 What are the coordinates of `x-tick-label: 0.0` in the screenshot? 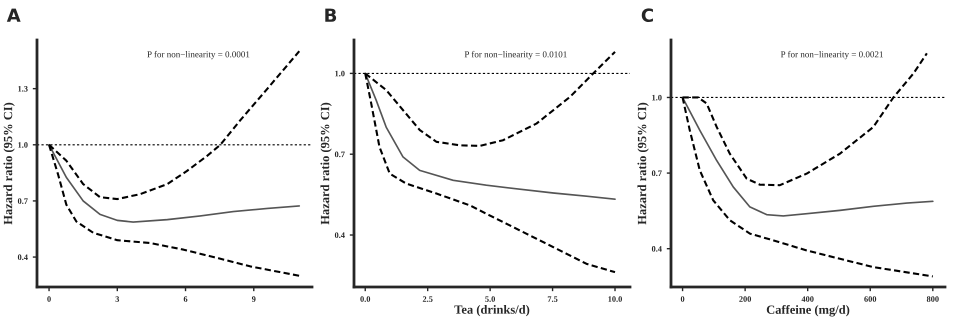 It's located at (365, 299).